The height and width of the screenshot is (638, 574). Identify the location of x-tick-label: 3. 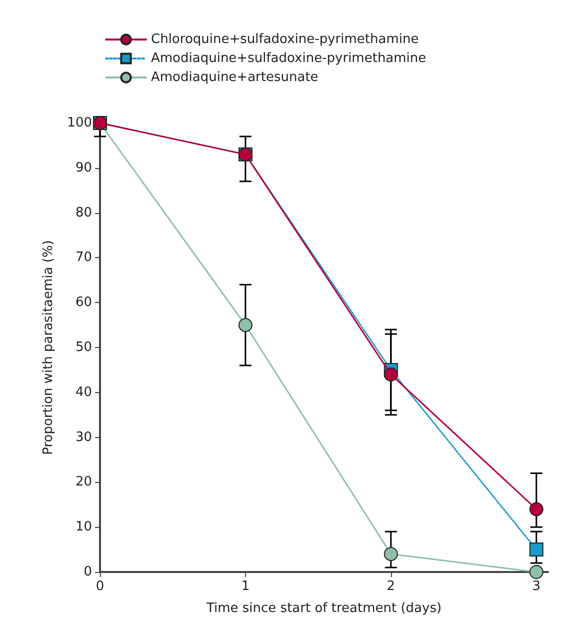
(536, 586).